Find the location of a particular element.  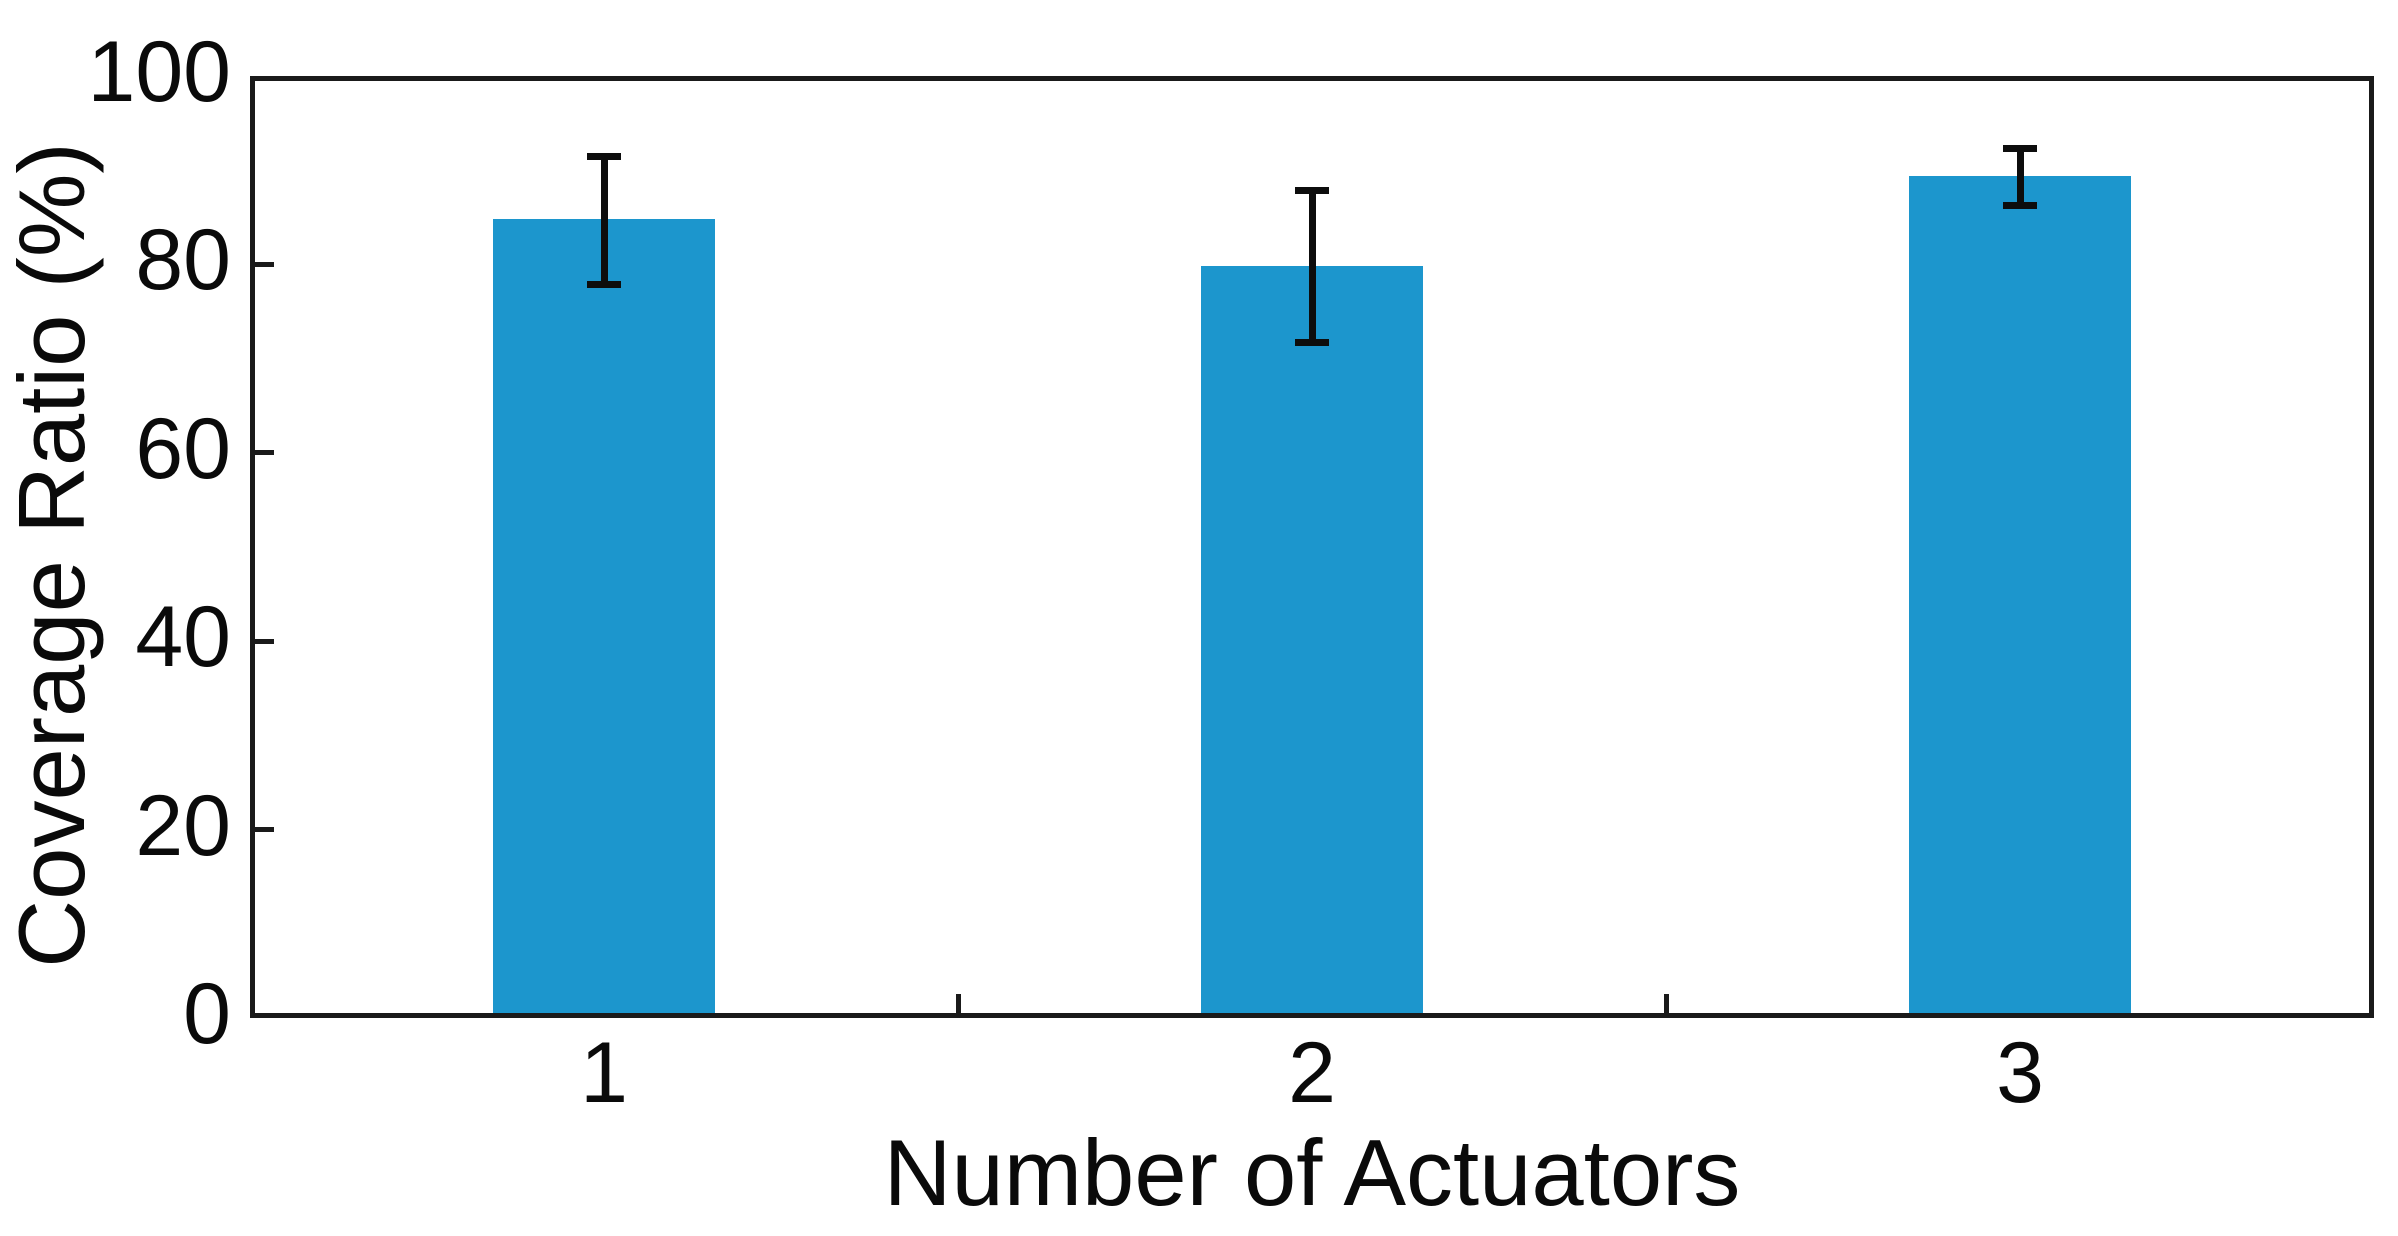

y-tick-label-40: 40 is located at coordinates (183, 637).